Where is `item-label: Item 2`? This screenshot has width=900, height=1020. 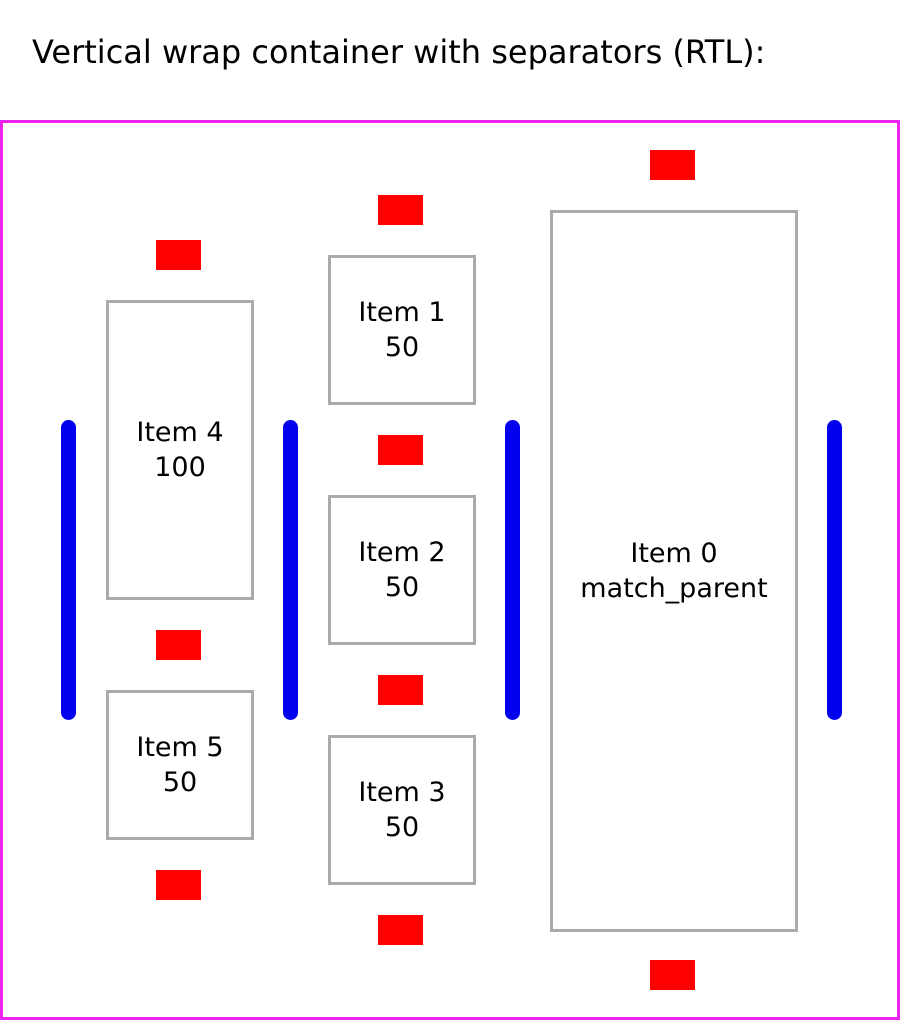
item-label: Item 2 is located at coordinates (402, 552).